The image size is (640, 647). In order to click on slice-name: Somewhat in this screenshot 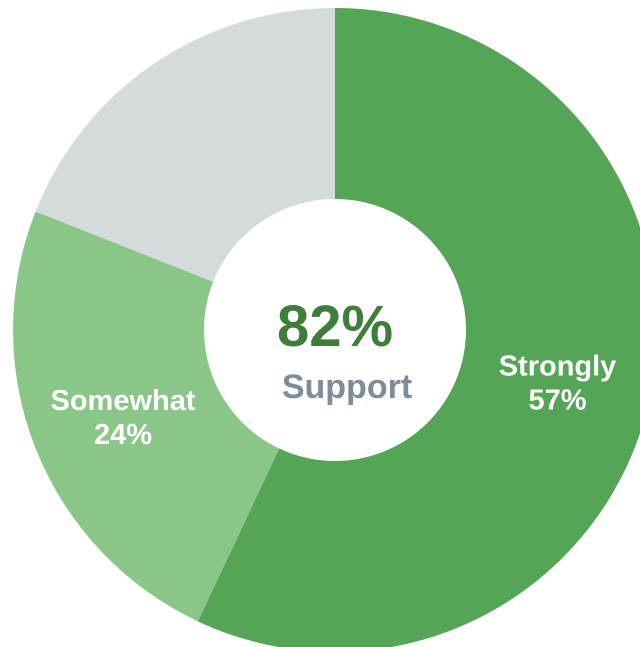, I will do `click(122, 401)`.